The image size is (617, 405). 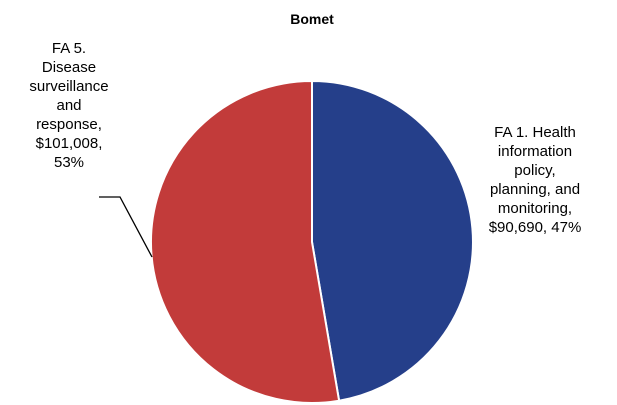 I want to click on slice-label-line: $101,008,, so click(x=69, y=143).